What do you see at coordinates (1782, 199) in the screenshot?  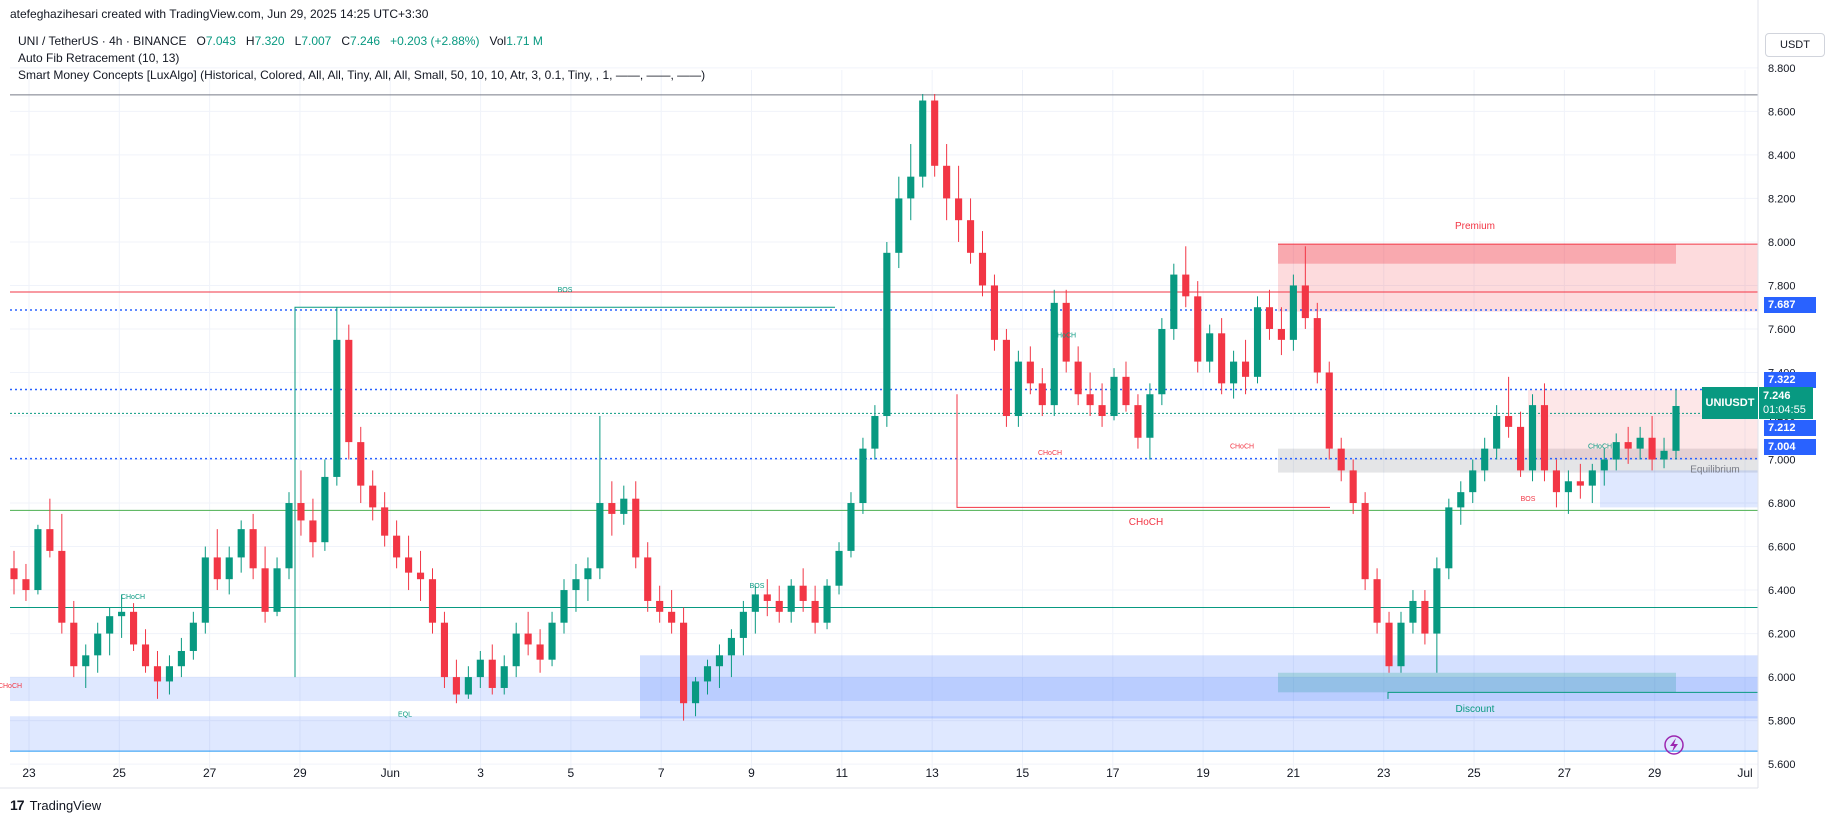 I see `y-tick-label: 8.200` at bounding box center [1782, 199].